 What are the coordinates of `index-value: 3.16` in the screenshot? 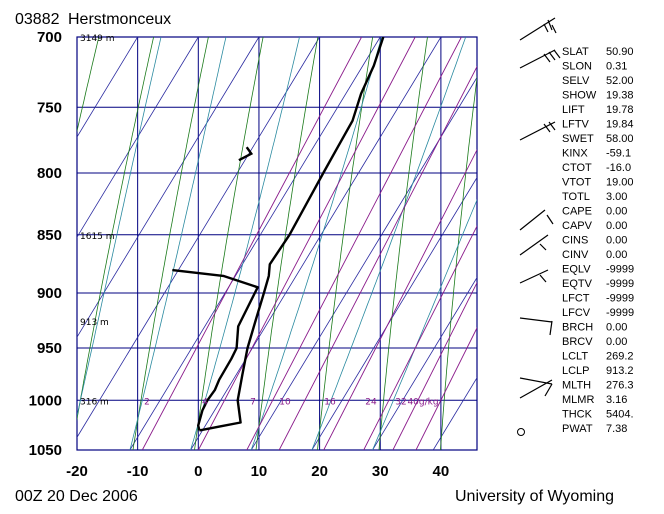 It's located at (616, 400).